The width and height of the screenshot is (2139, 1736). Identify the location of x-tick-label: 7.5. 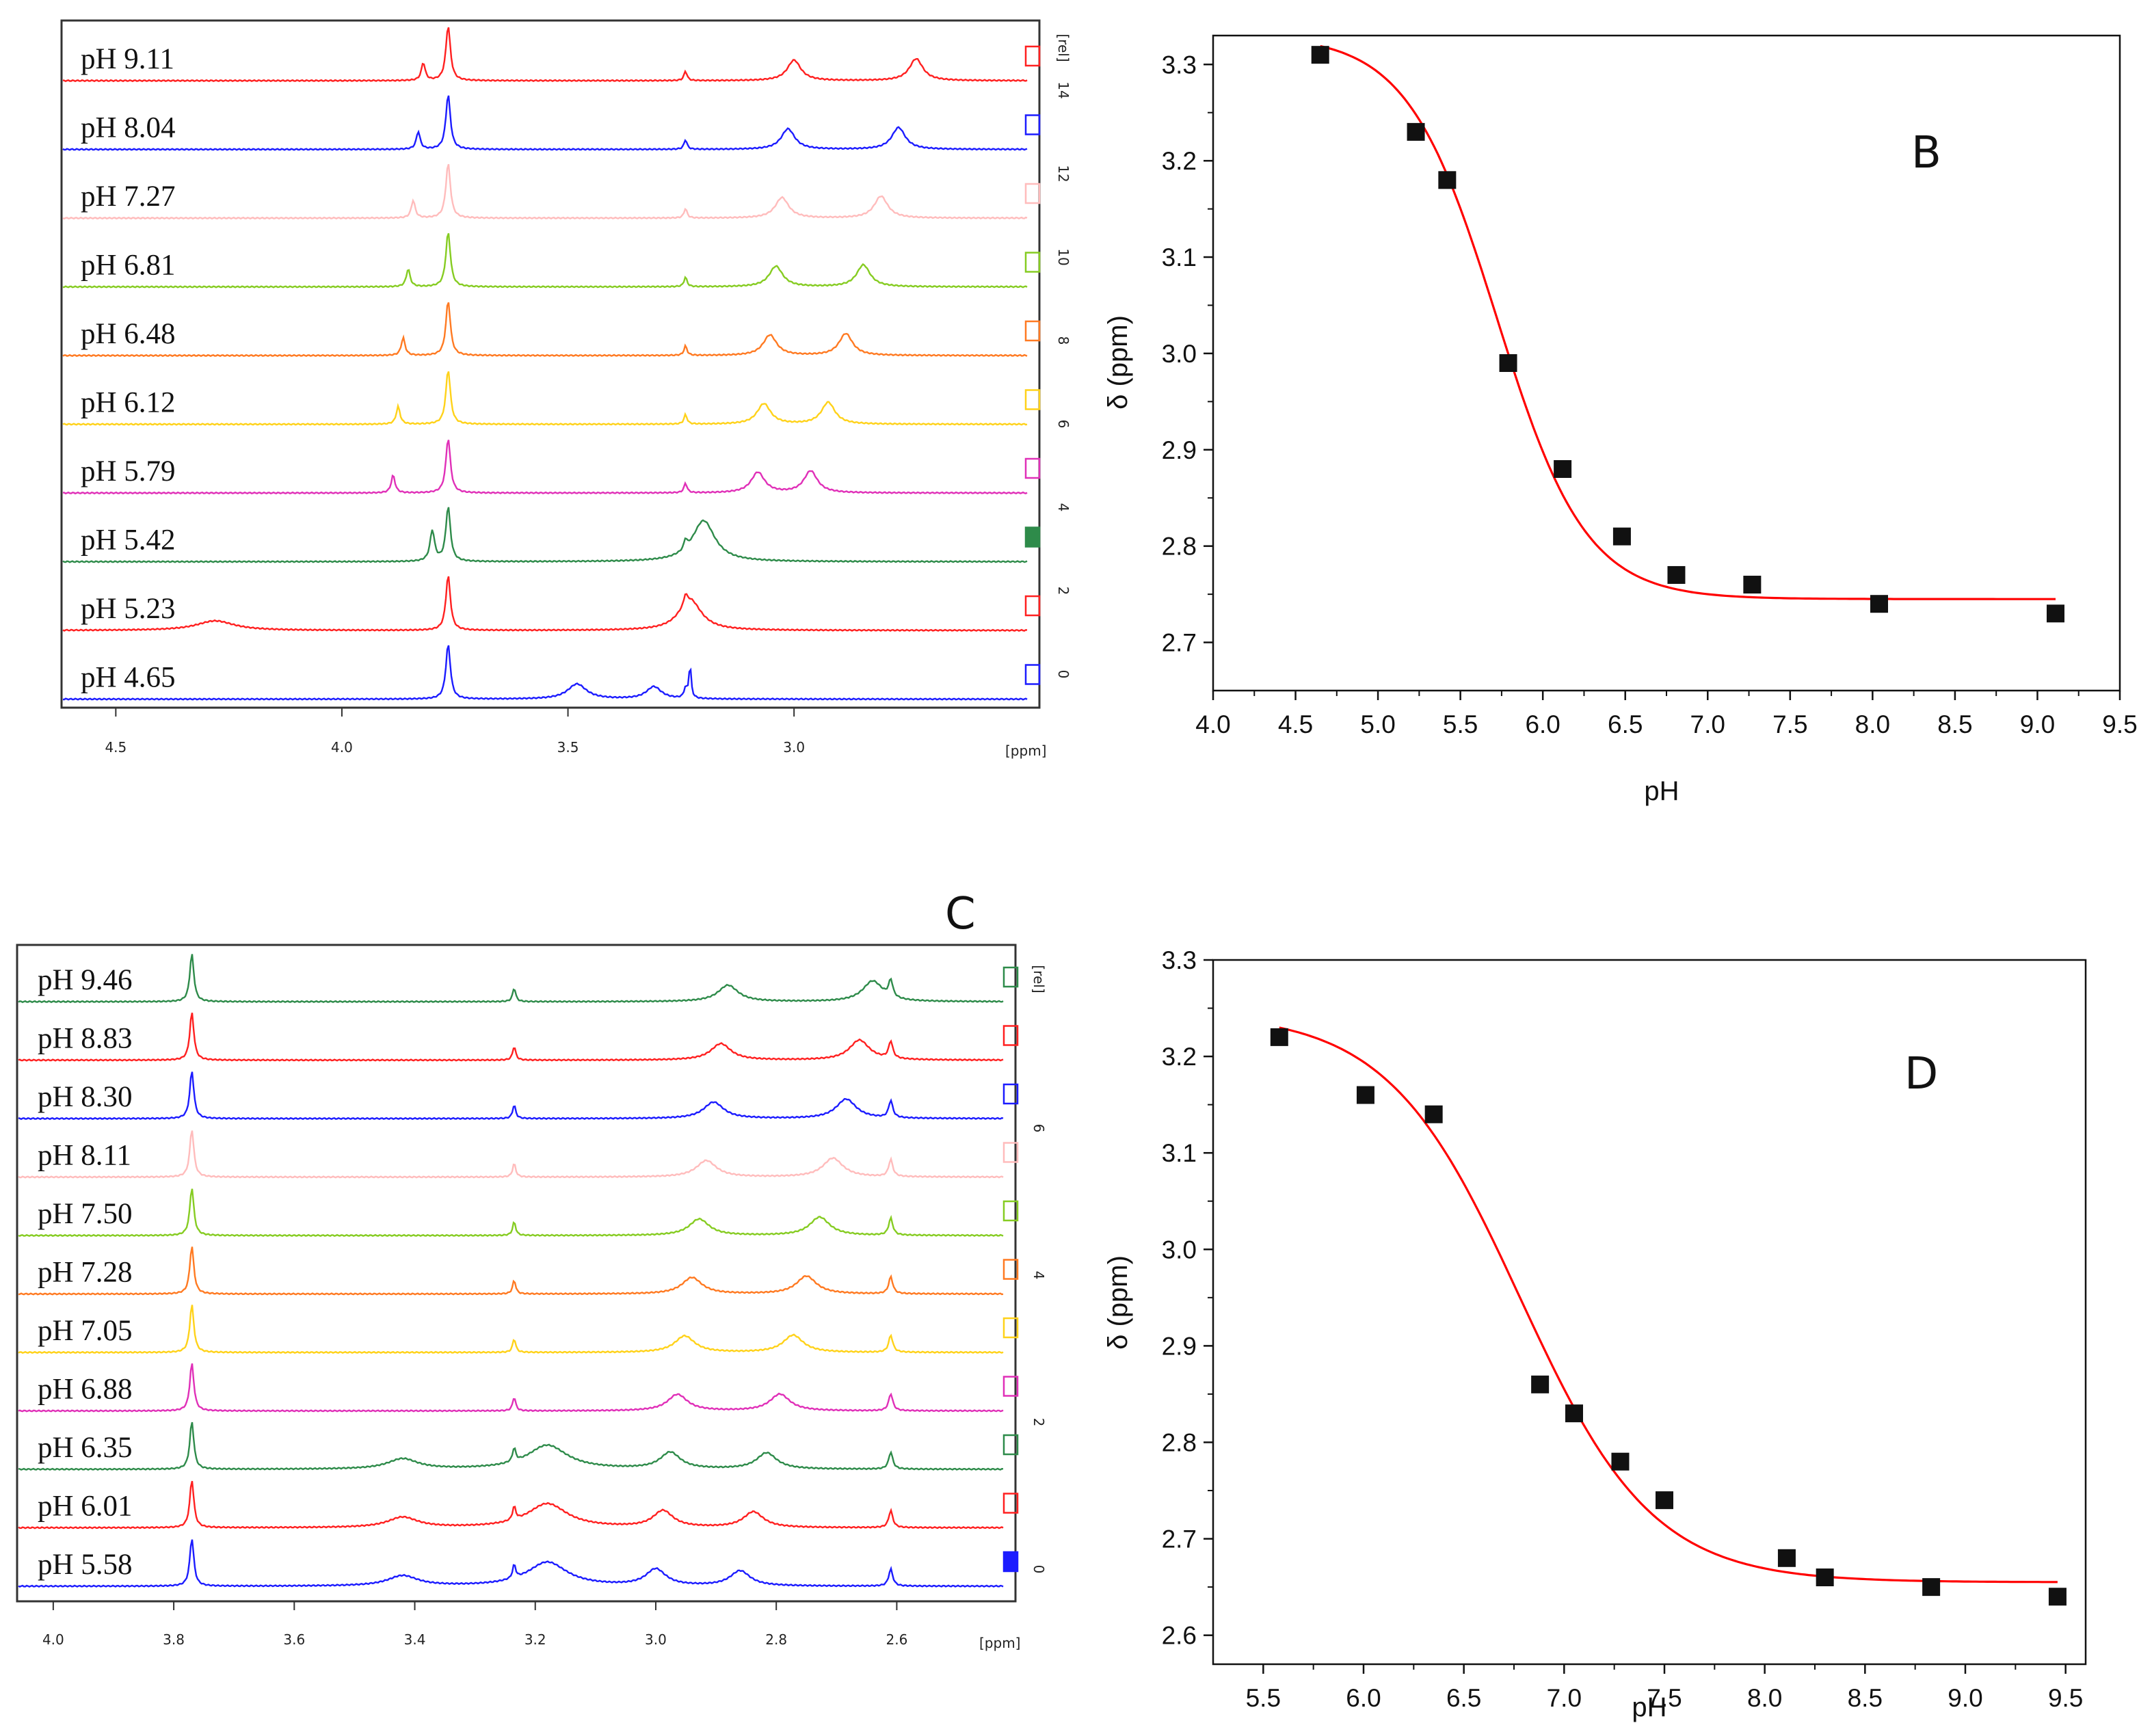
(1789, 724).